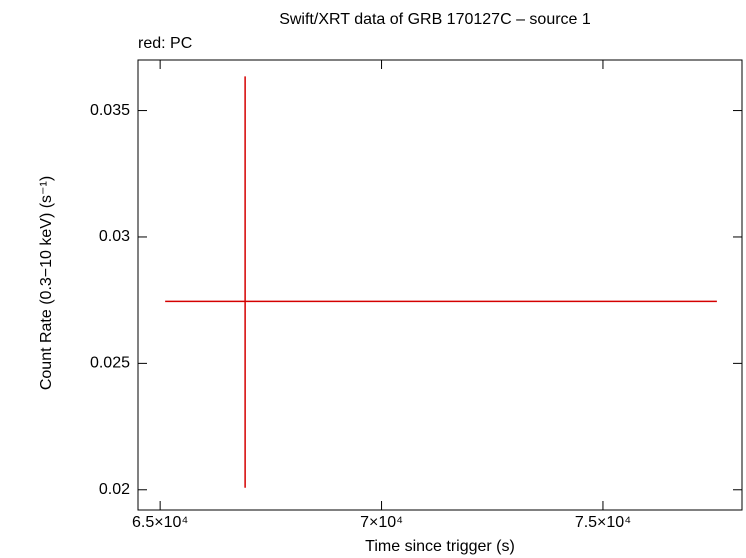  I want to click on y-tick-label: 0.03, so click(114, 236).